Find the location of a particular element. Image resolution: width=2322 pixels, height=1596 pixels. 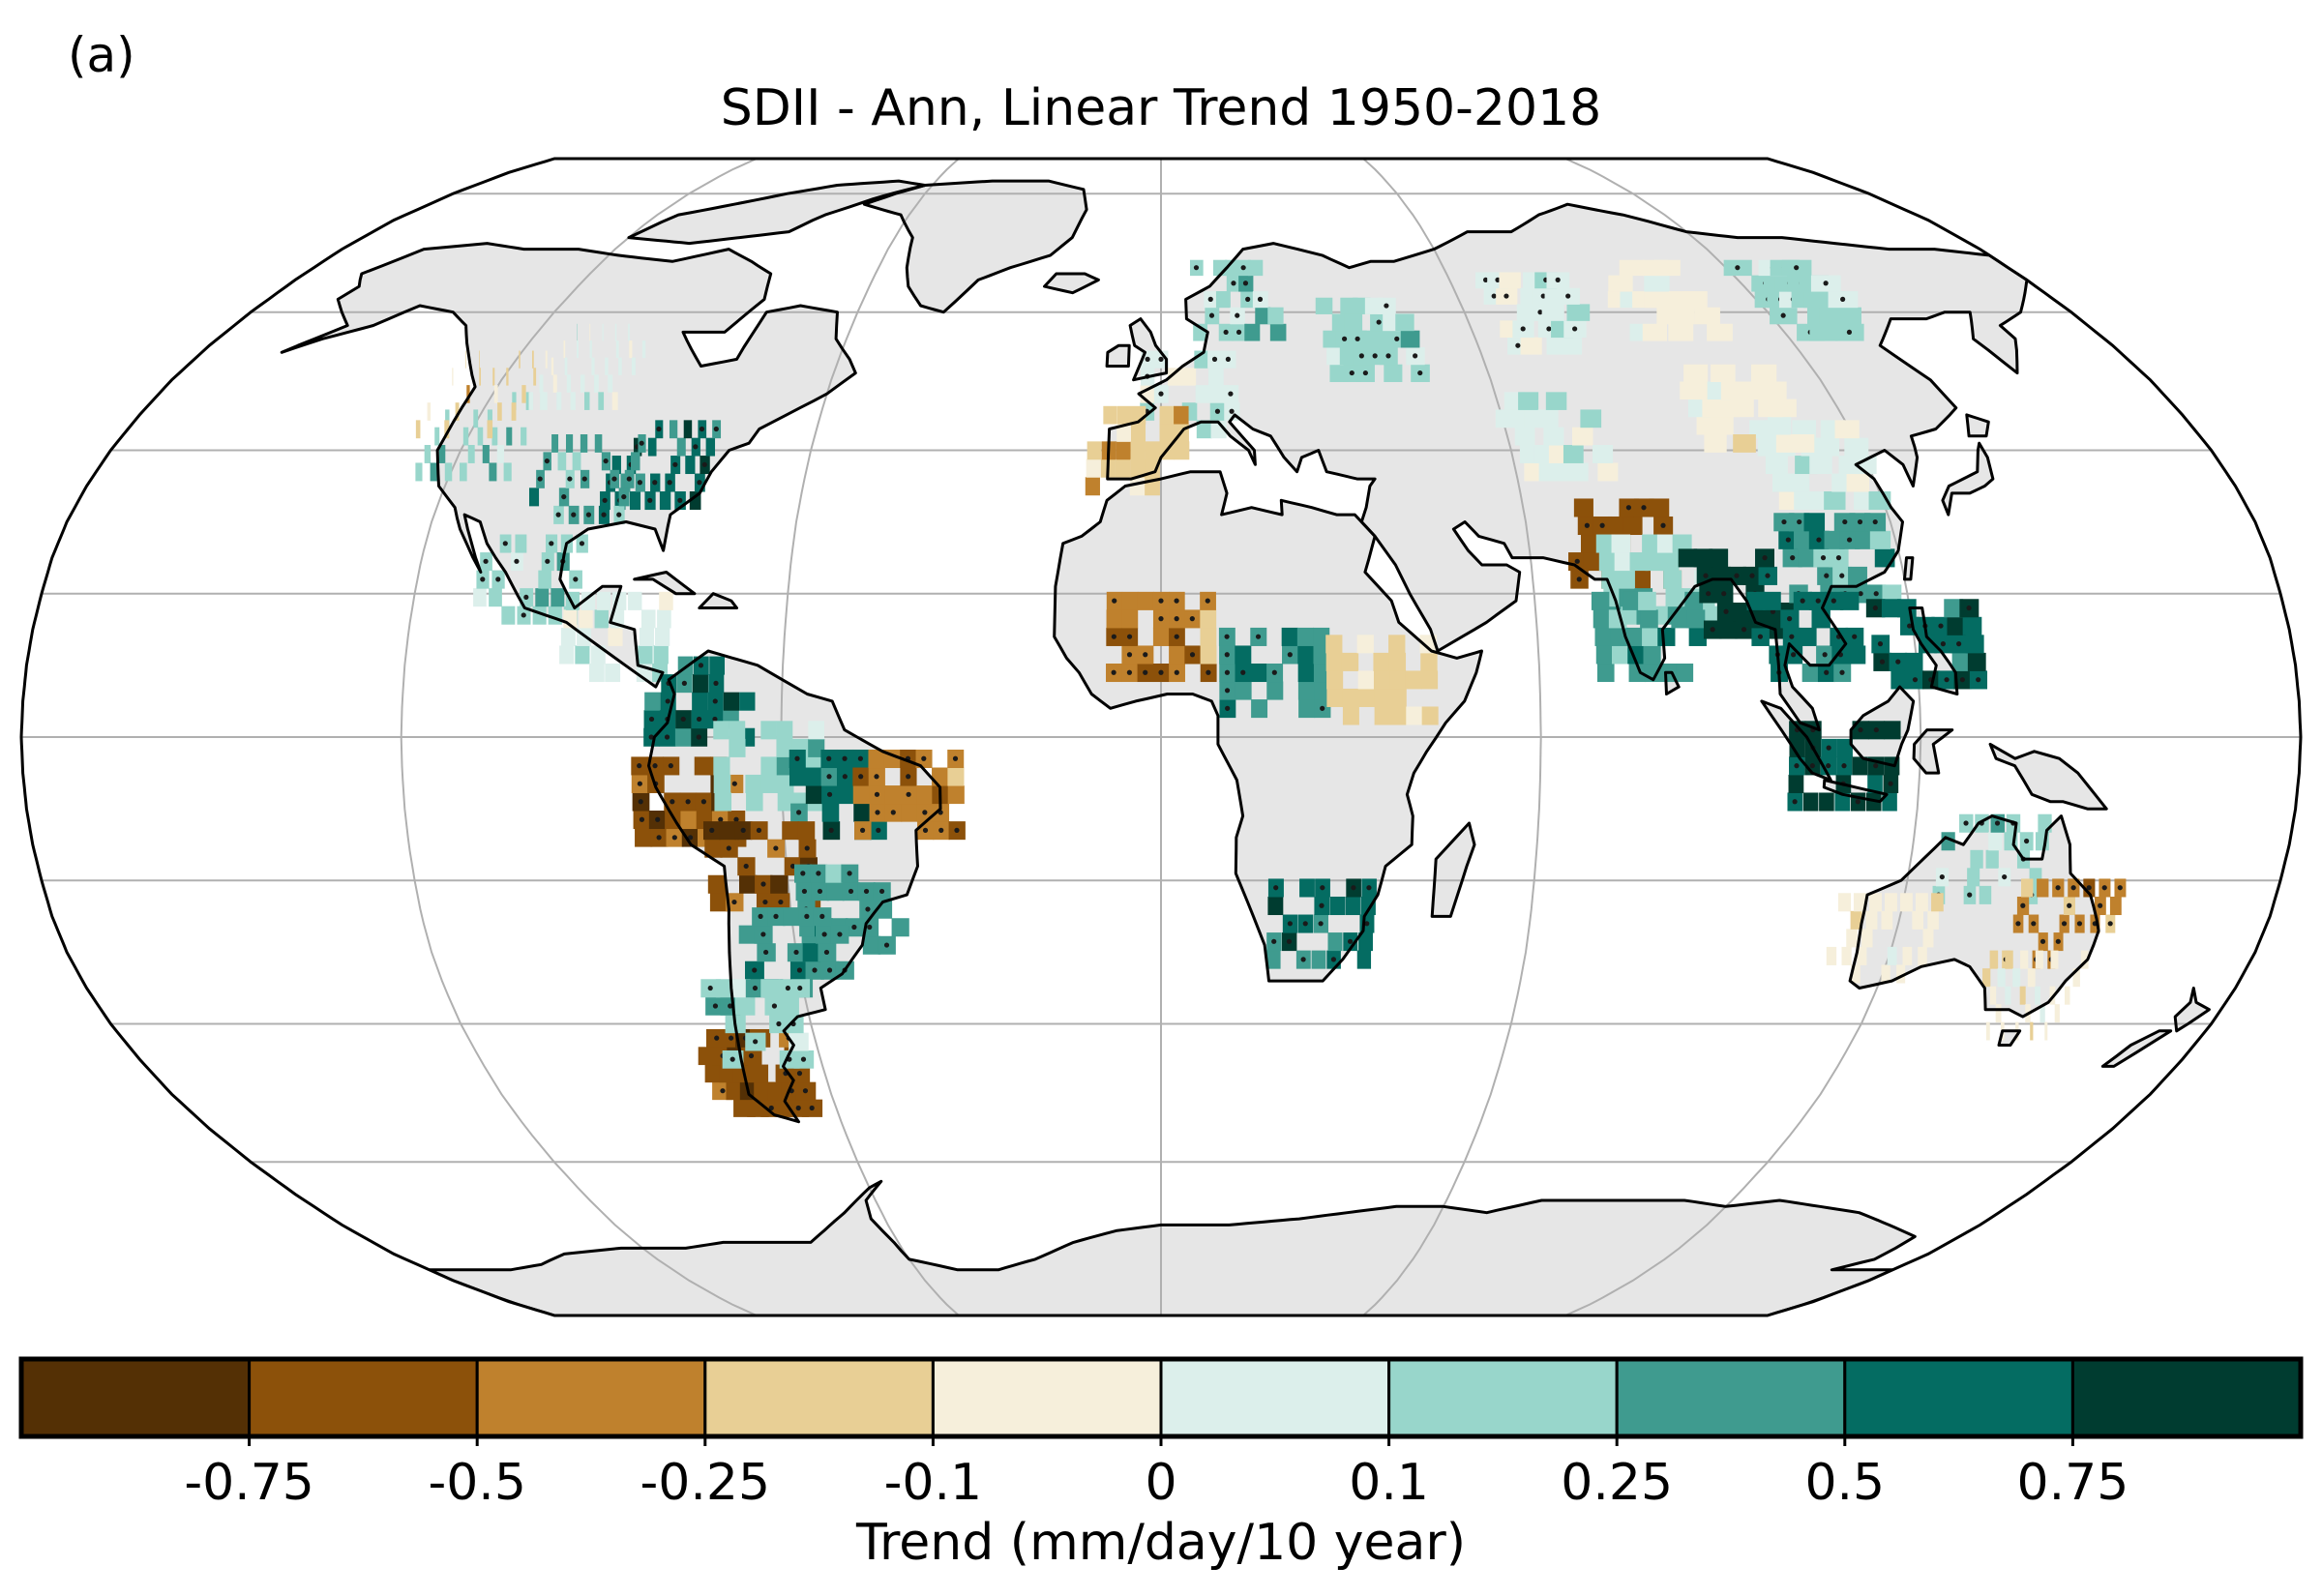

hispaniola-coastline is located at coordinates (718, 600).